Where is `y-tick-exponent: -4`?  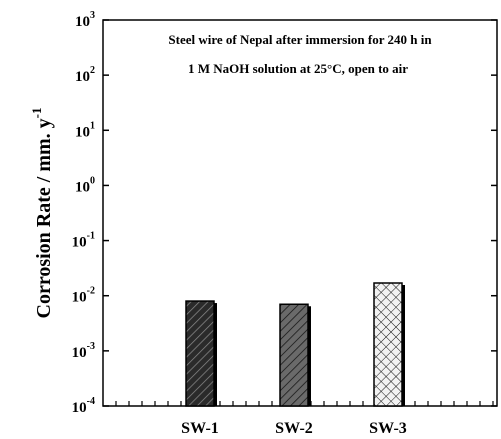 y-tick-exponent: -4 is located at coordinates (91, 401).